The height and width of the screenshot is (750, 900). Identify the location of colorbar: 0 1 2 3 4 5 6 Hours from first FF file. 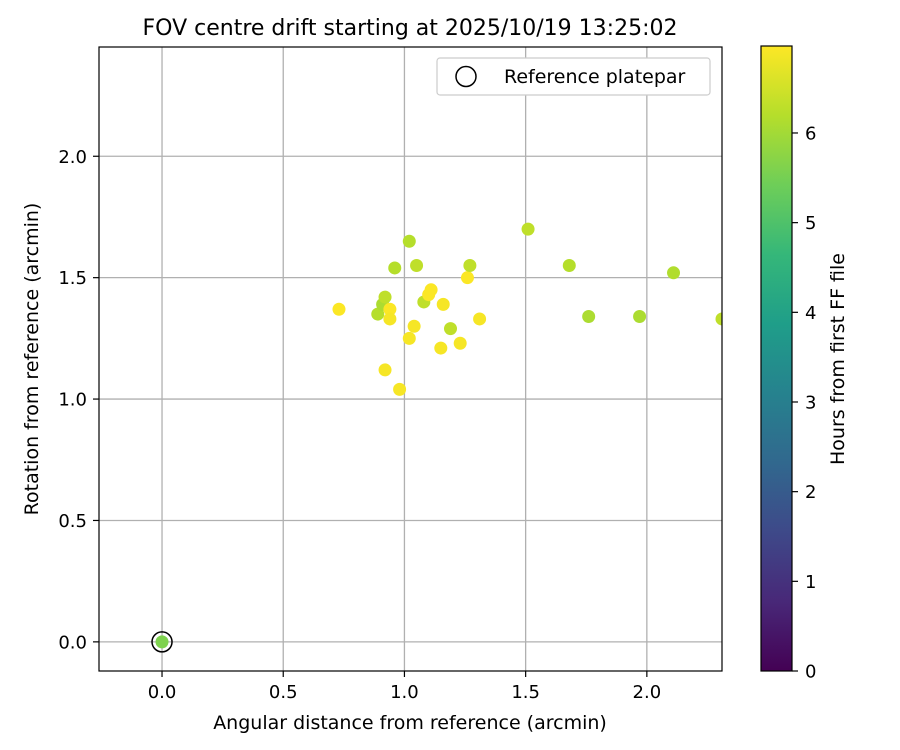
(804, 364).